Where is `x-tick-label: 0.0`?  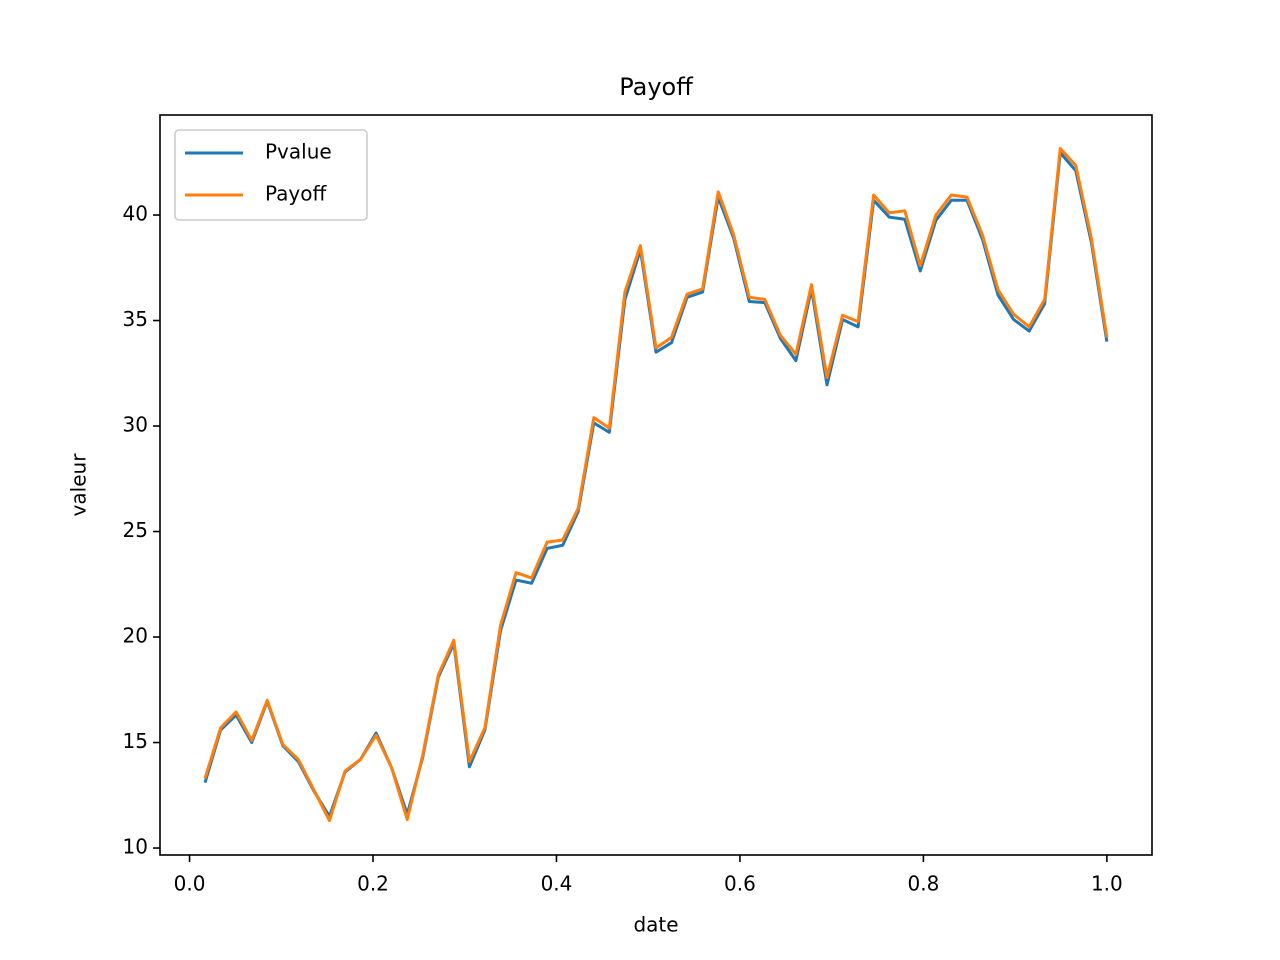
x-tick-label: 0.0 is located at coordinates (190, 884).